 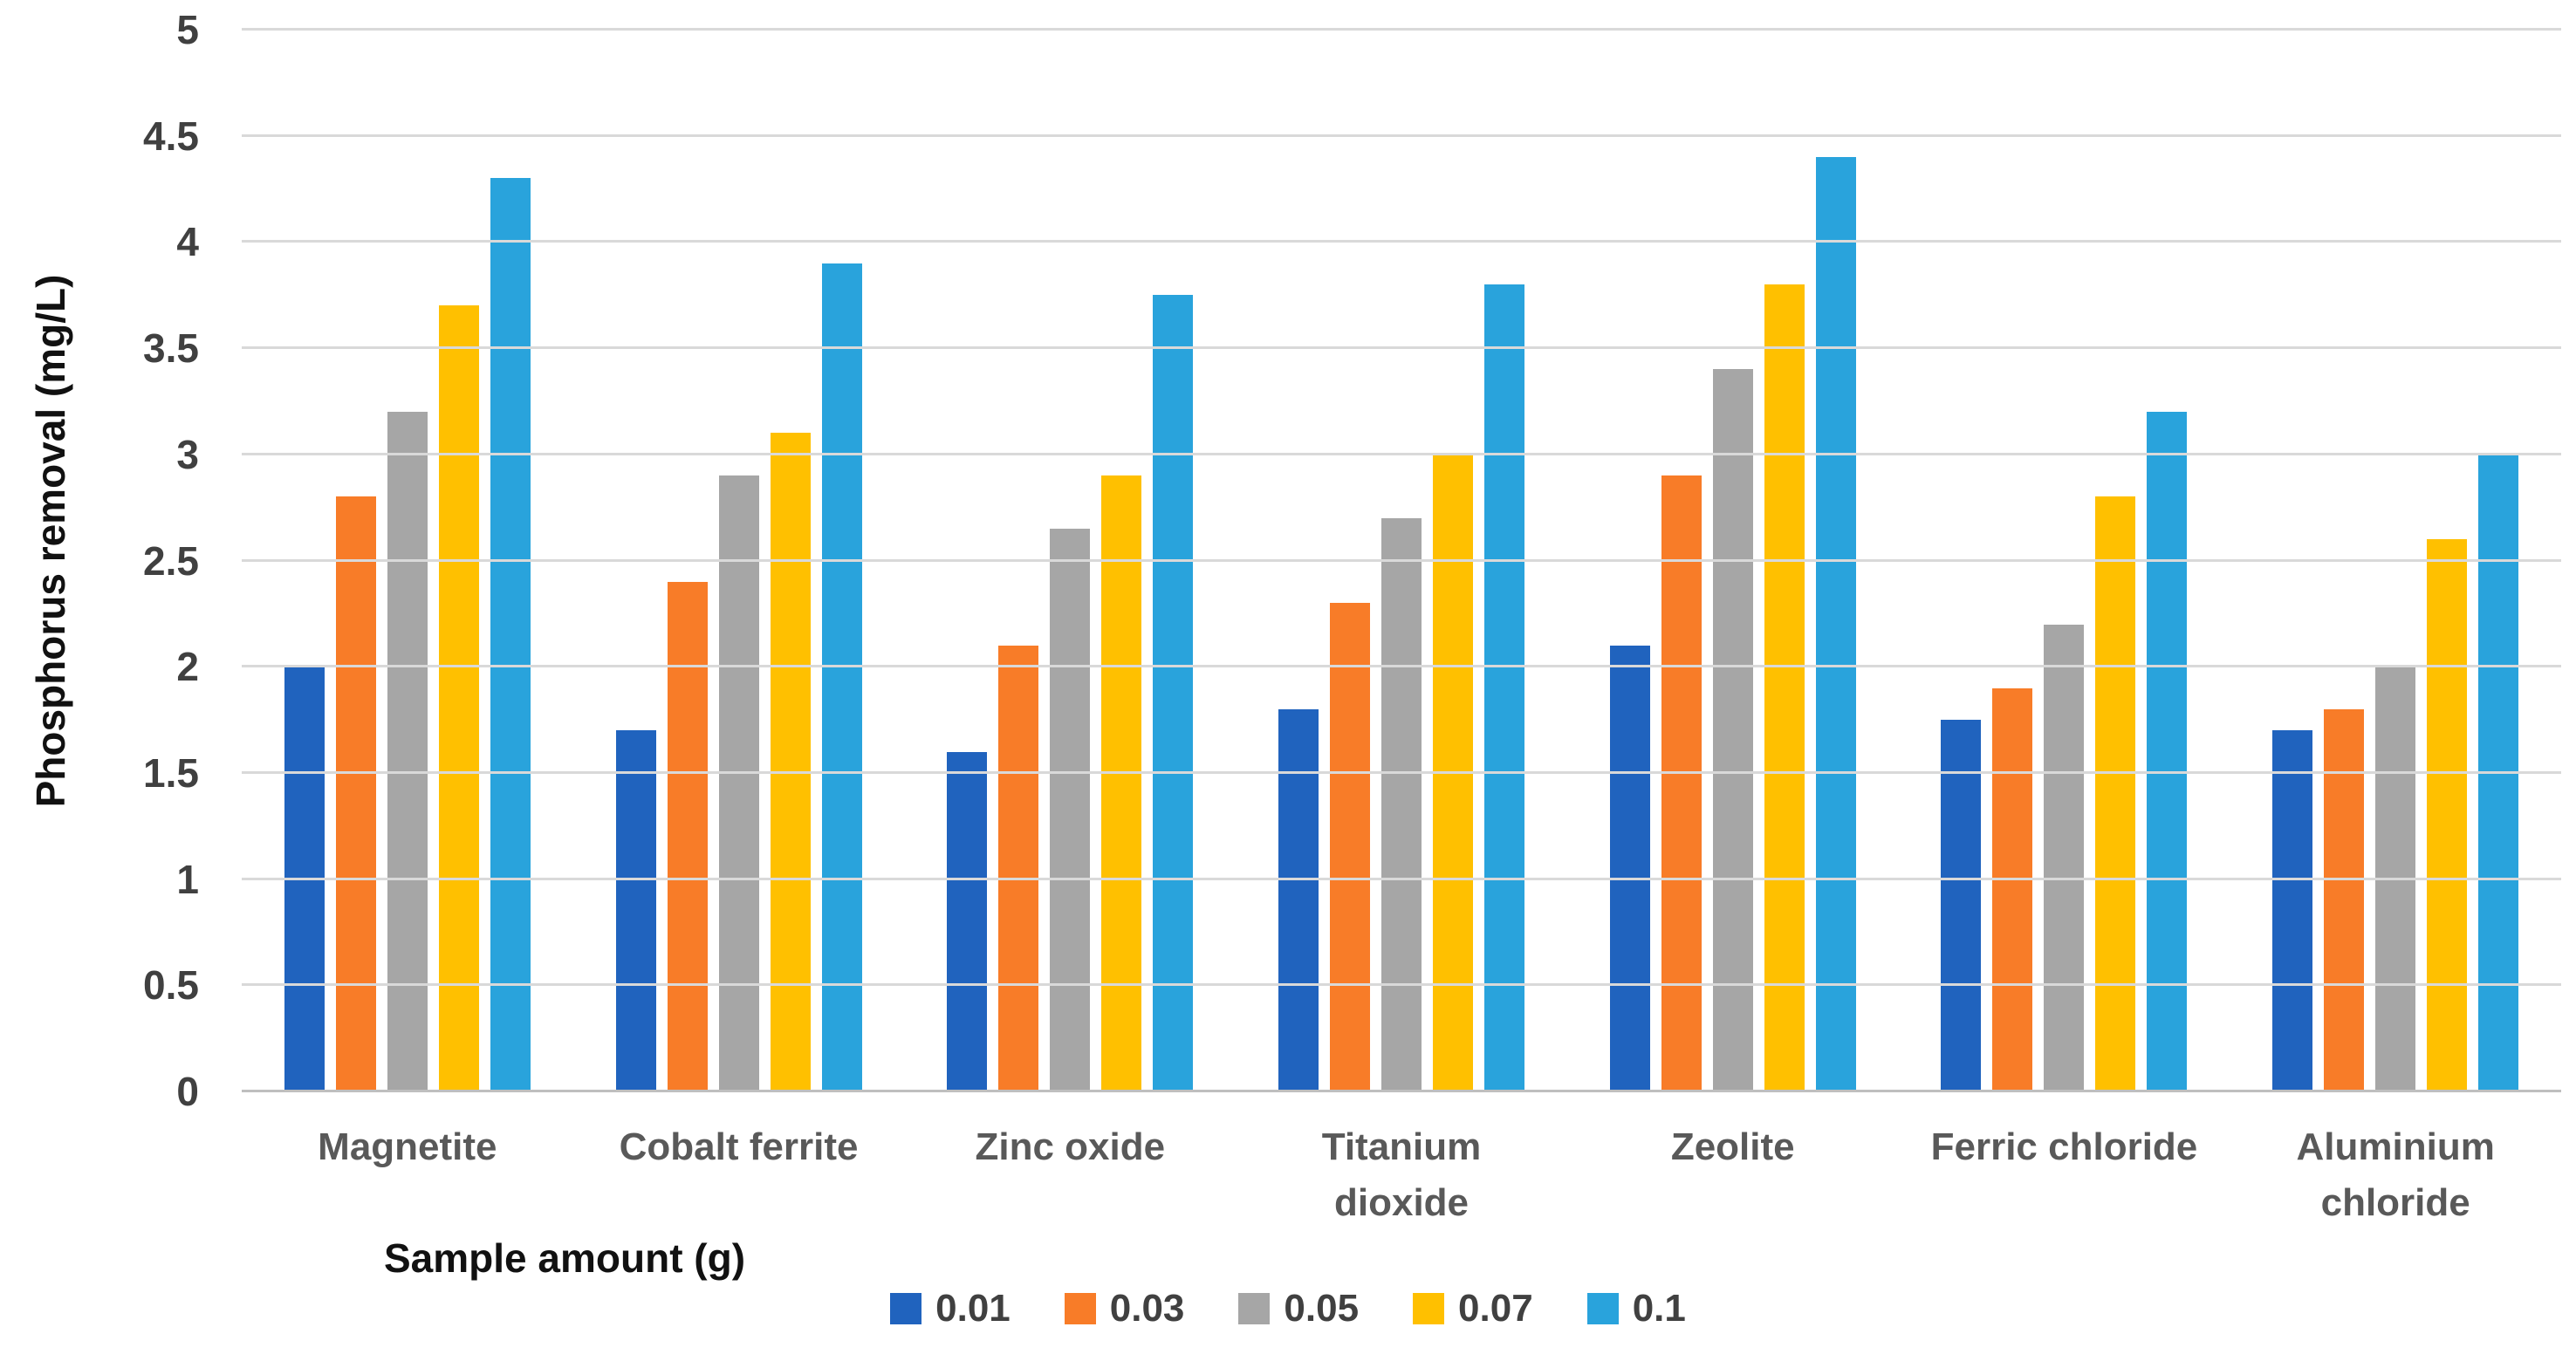 I want to click on y-tick-label-3: 3, so click(x=187, y=454).